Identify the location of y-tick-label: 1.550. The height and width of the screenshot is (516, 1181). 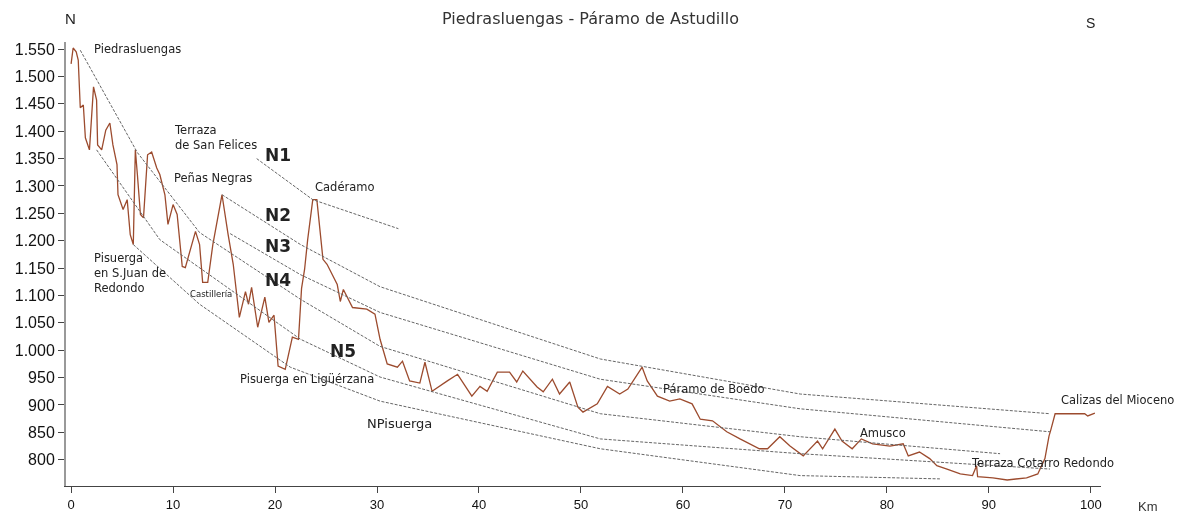
(34, 49).